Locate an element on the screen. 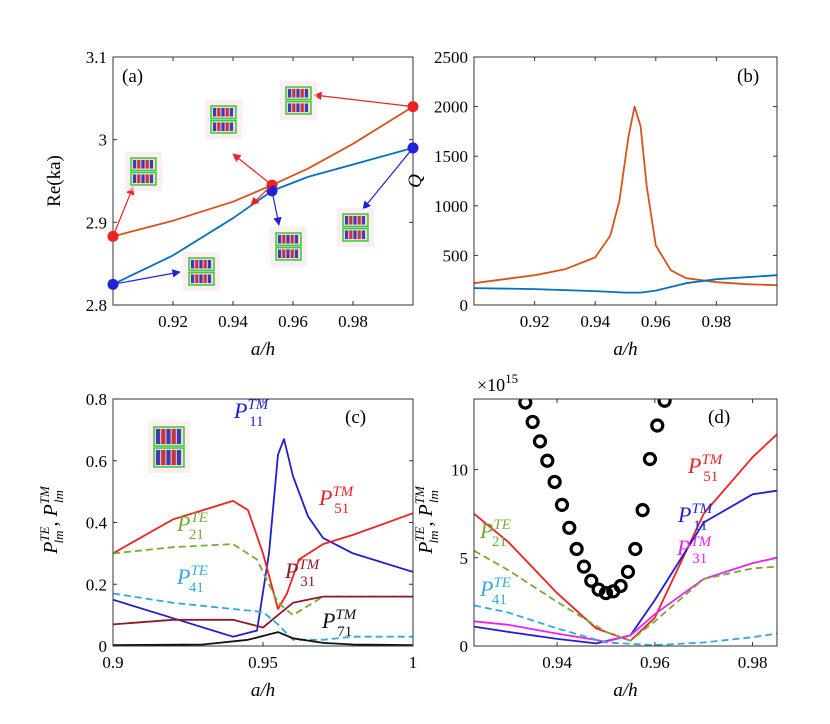 This screenshot has height=724, width=830. y-tick-label: 2.8 is located at coordinates (96, 305).